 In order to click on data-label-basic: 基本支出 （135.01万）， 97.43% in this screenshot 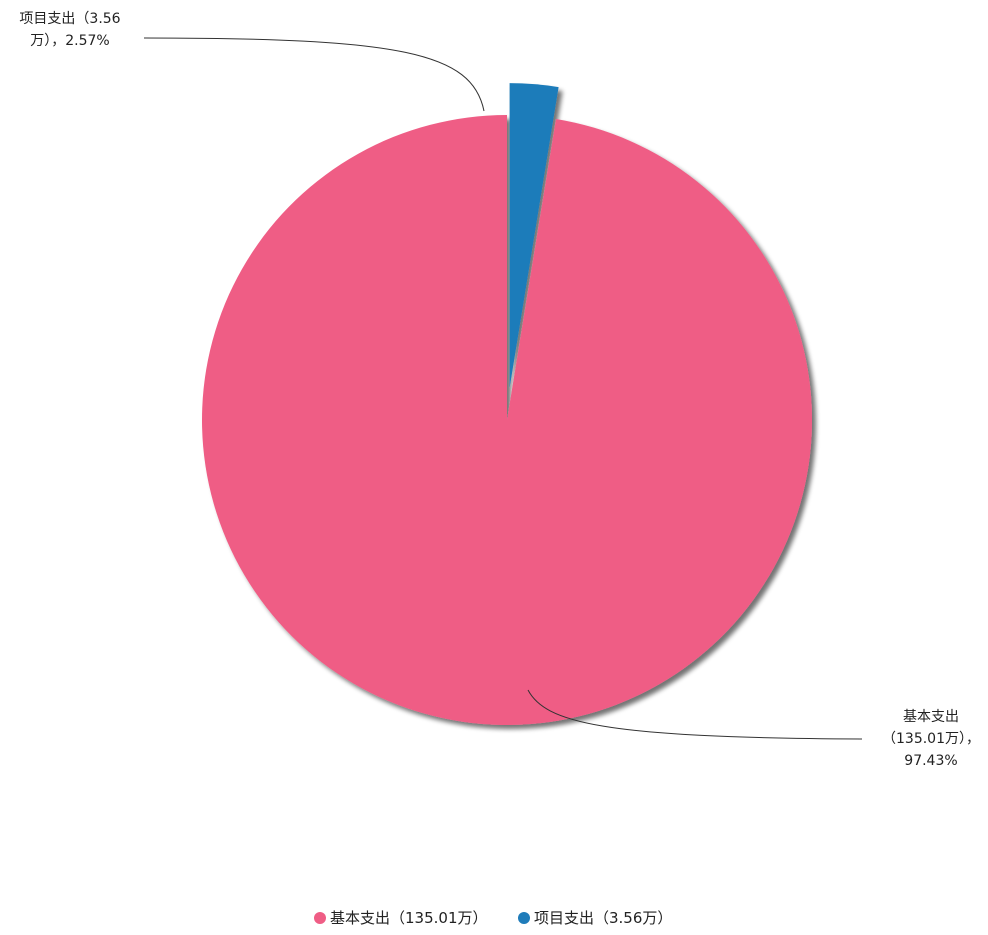, I will do `click(931, 738)`.